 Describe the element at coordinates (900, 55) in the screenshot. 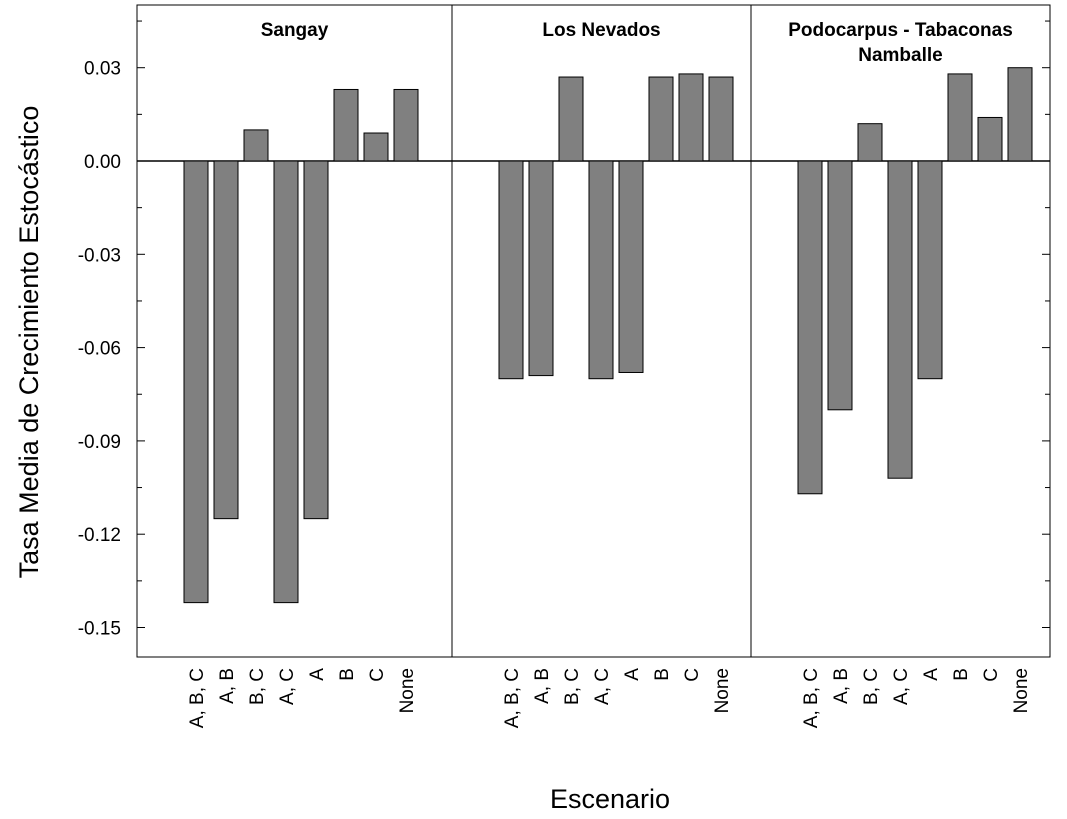

I see `panel-title: Namballe` at that location.